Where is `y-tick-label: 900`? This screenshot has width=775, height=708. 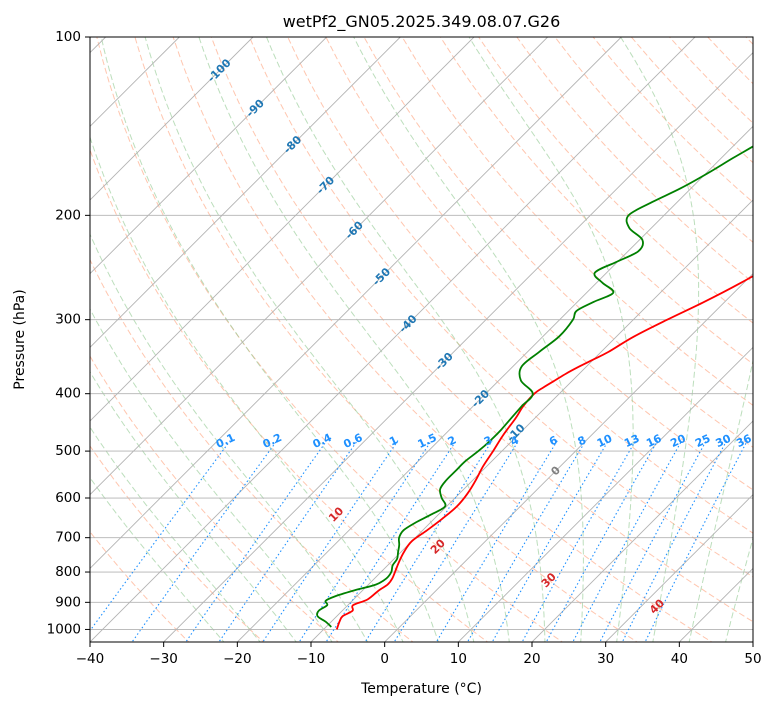
y-tick-label: 900 is located at coordinates (68, 602).